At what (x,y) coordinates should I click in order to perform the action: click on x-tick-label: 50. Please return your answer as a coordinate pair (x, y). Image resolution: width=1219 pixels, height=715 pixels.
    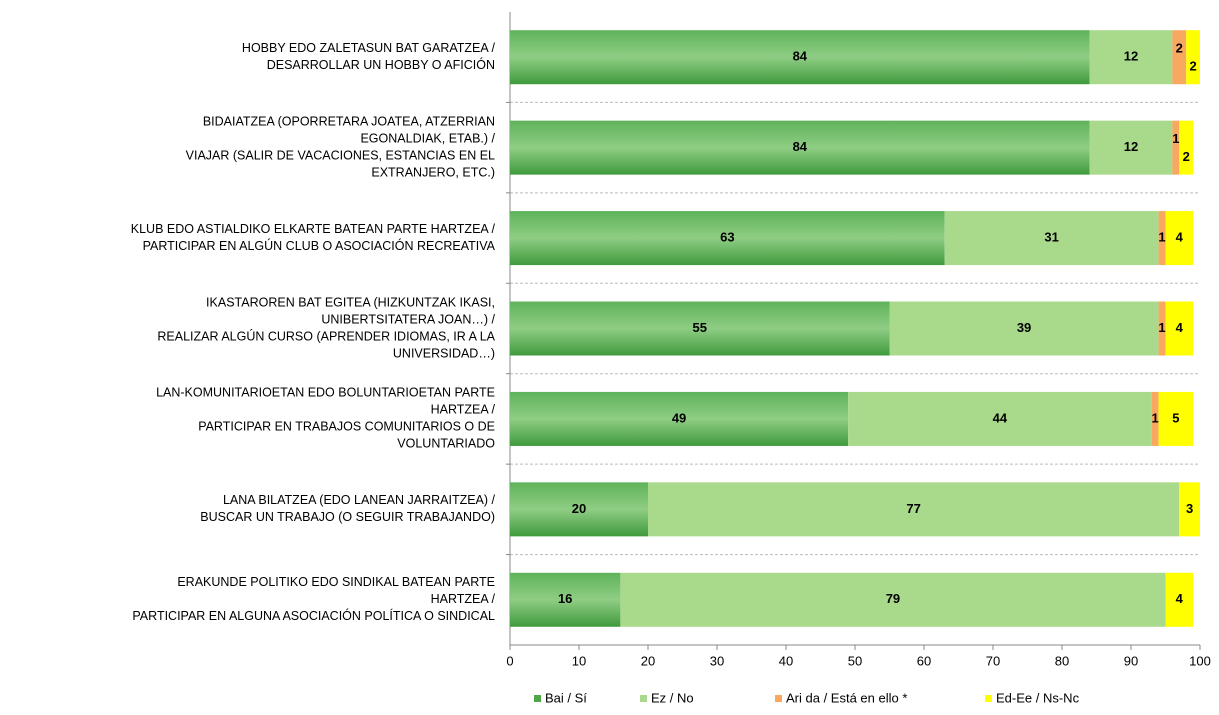
    Looking at the image, I should click on (855, 660).